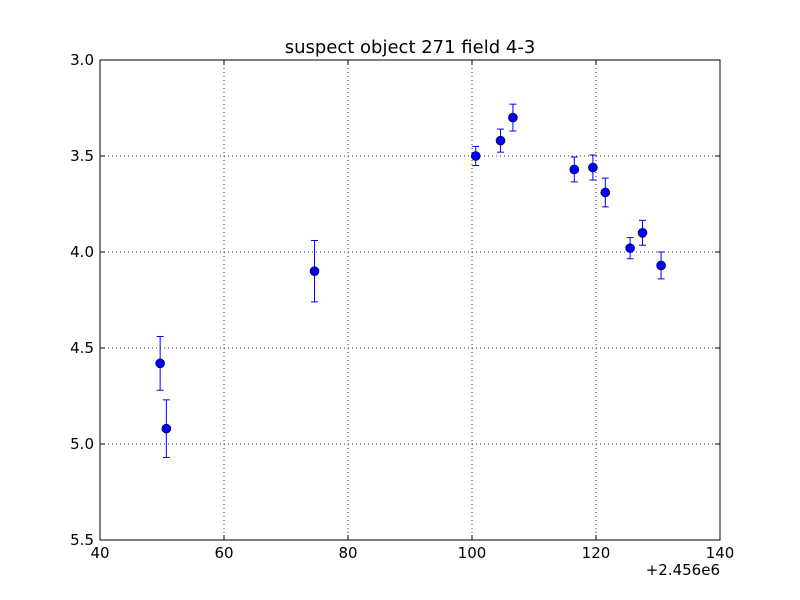 This screenshot has width=800, height=600. Describe the element at coordinates (720, 553) in the screenshot. I see `x-tick-label: 140` at that location.